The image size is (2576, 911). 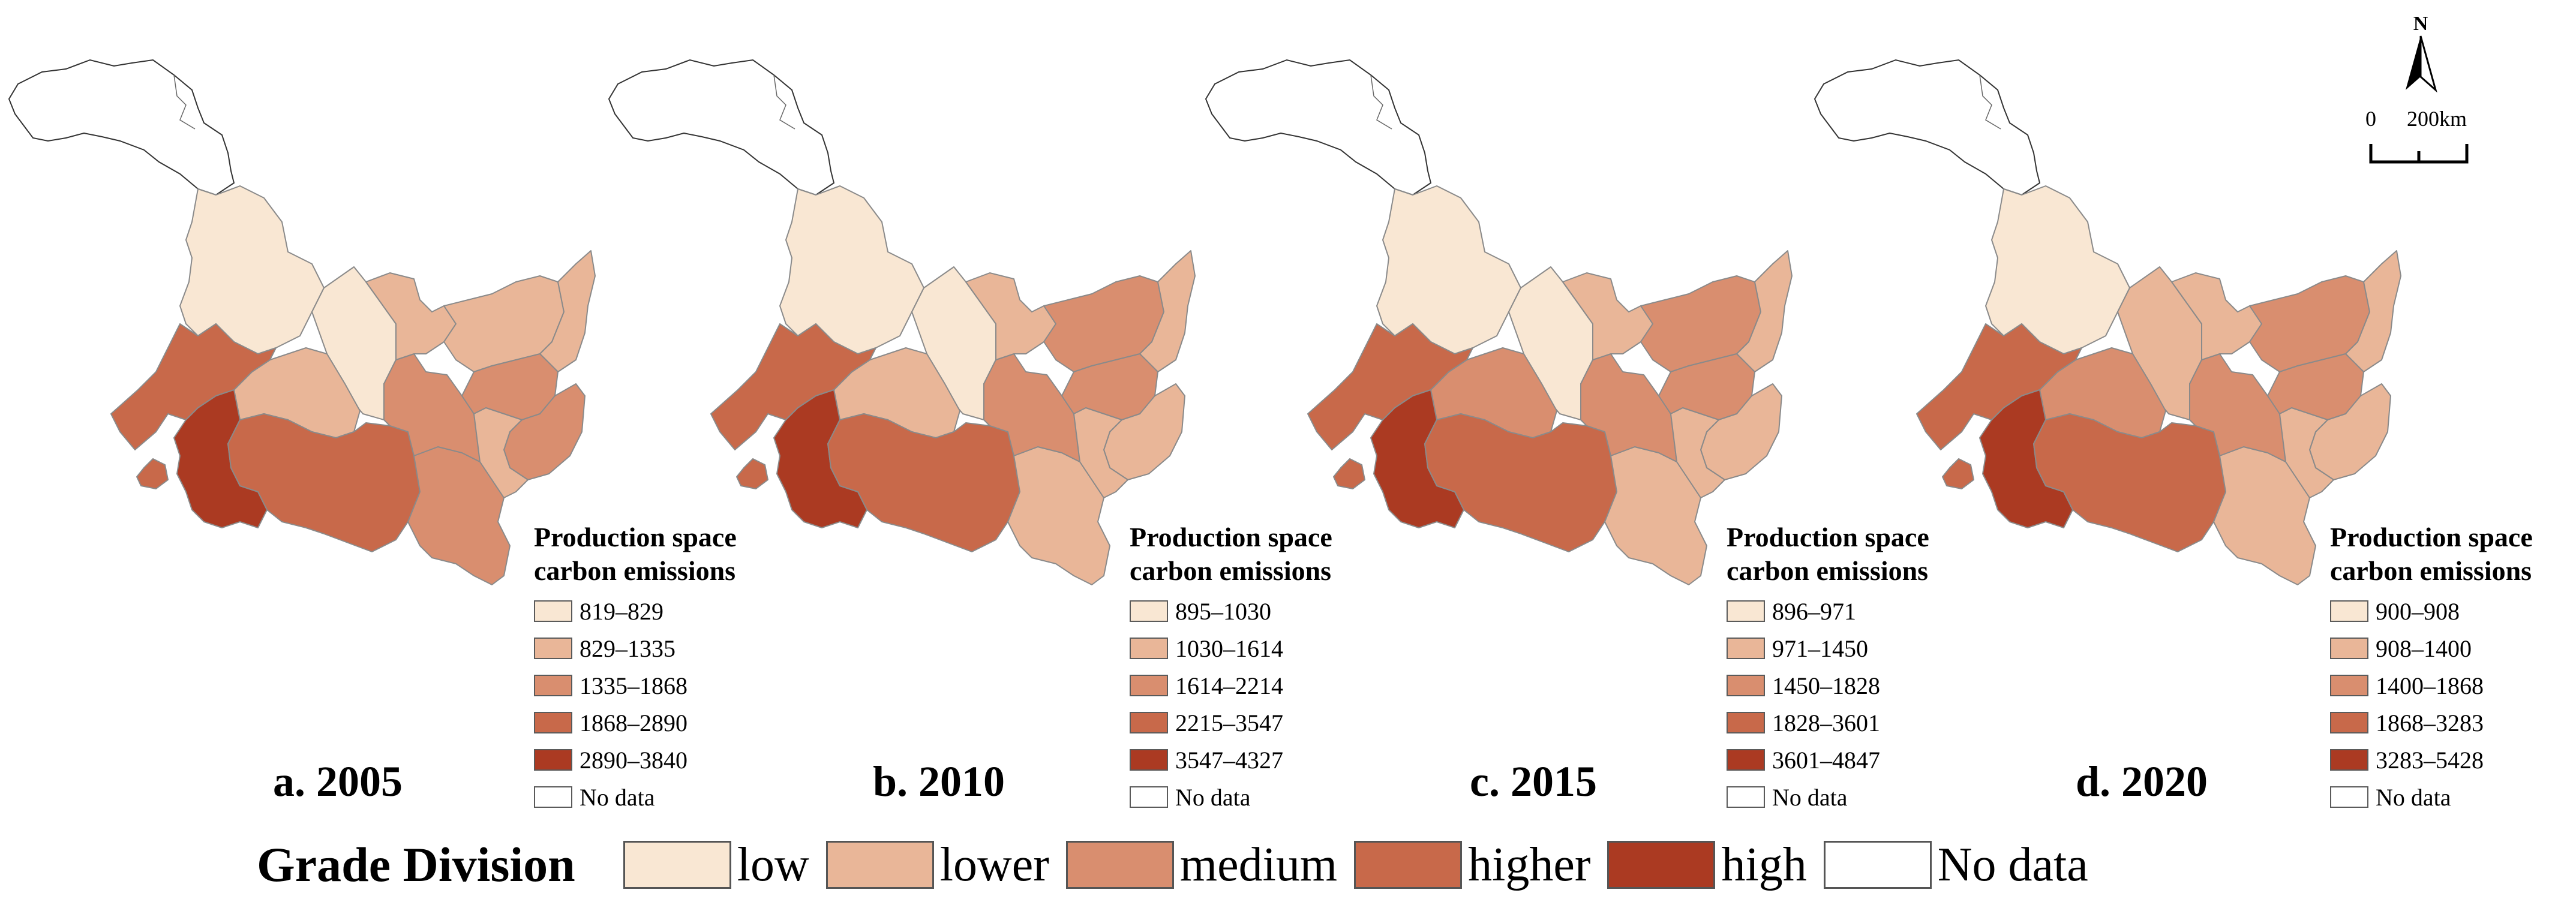 I want to click on legend-label: 1335–1868, so click(x=634, y=685).